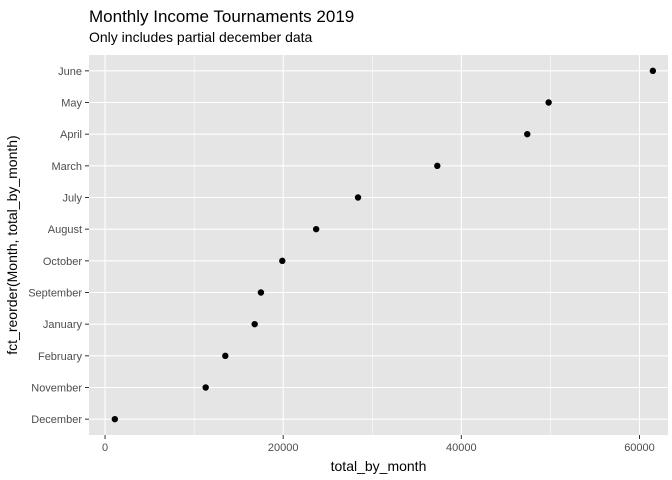 The width and height of the screenshot is (672, 480). What do you see at coordinates (66, 167) in the screenshot?
I see `y-tick-label: March` at bounding box center [66, 167].